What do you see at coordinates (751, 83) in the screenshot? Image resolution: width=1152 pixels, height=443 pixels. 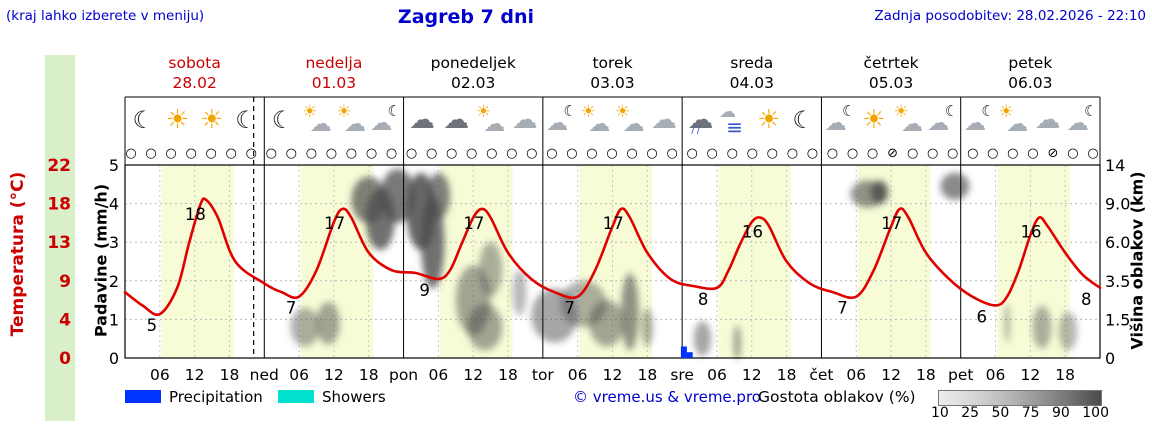 I see `day-date: 04.03` at bounding box center [751, 83].